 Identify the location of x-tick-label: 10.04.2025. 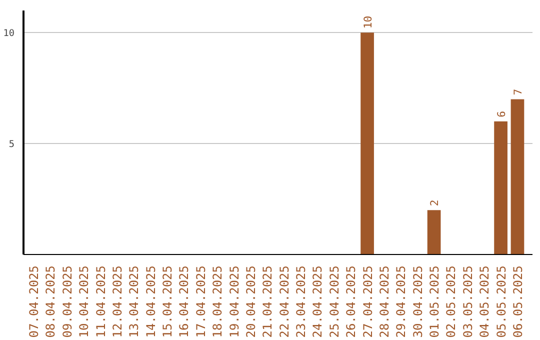
(84, 301).